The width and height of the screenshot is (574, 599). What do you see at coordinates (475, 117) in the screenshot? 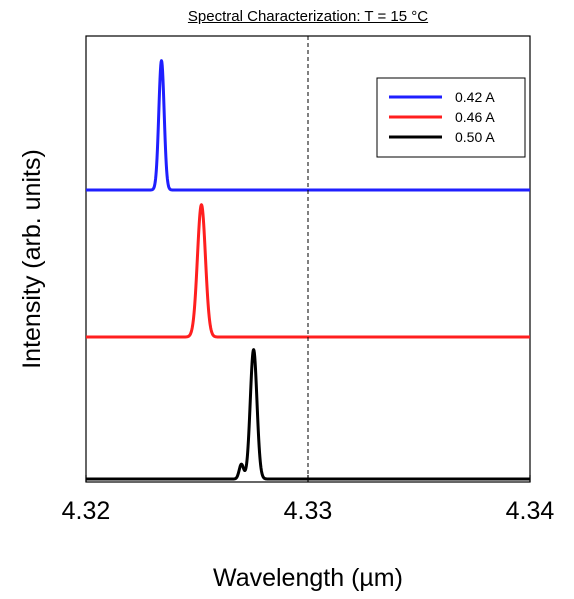
I see `legend-label-1: 0.46 A` at bounding box center [475, 117].